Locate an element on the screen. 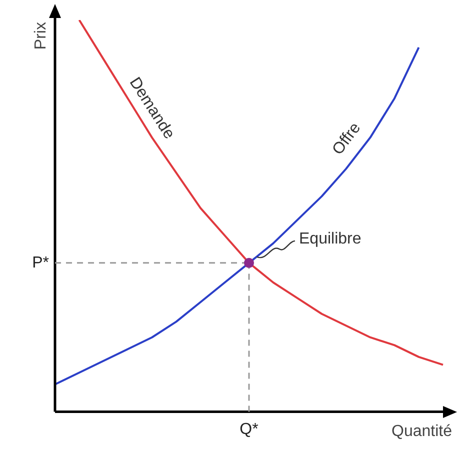 This screenshot has height=461, width=457. x-axis-title: Quantité is located at coordinates (422, 431).